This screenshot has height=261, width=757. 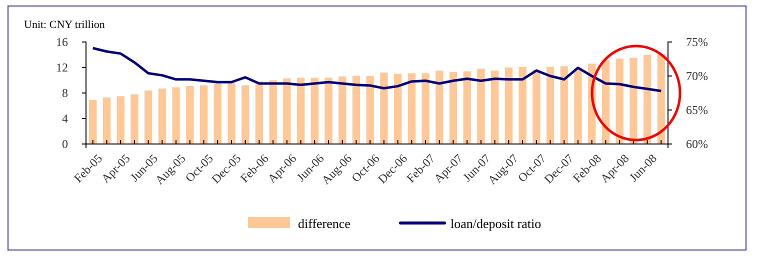 I want to click on y-tick-label: 12, so click(x=62, y=67).